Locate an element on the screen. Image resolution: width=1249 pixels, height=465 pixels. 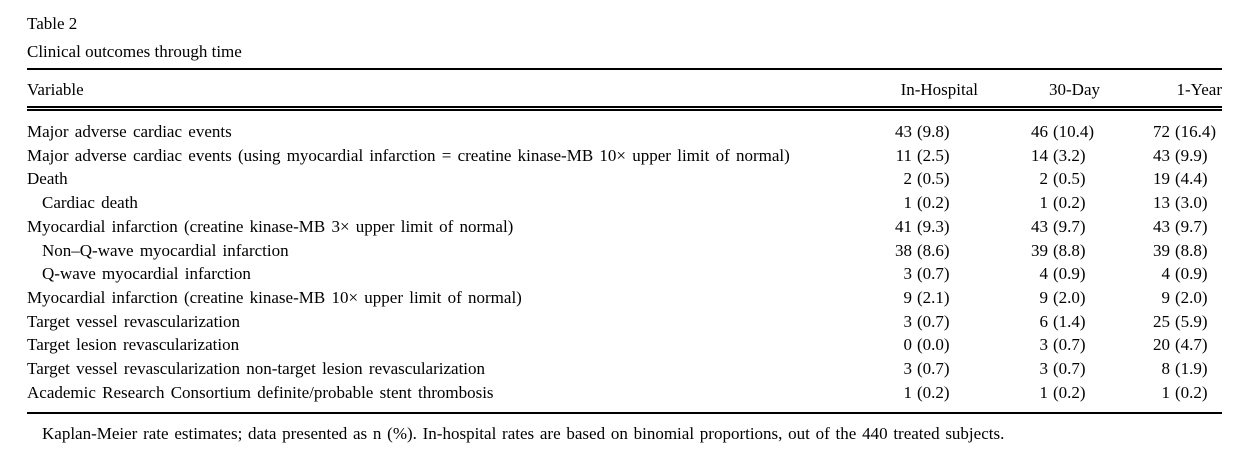
cell-1-year: 4 (0.9) is located at coordinates (1161, 274).